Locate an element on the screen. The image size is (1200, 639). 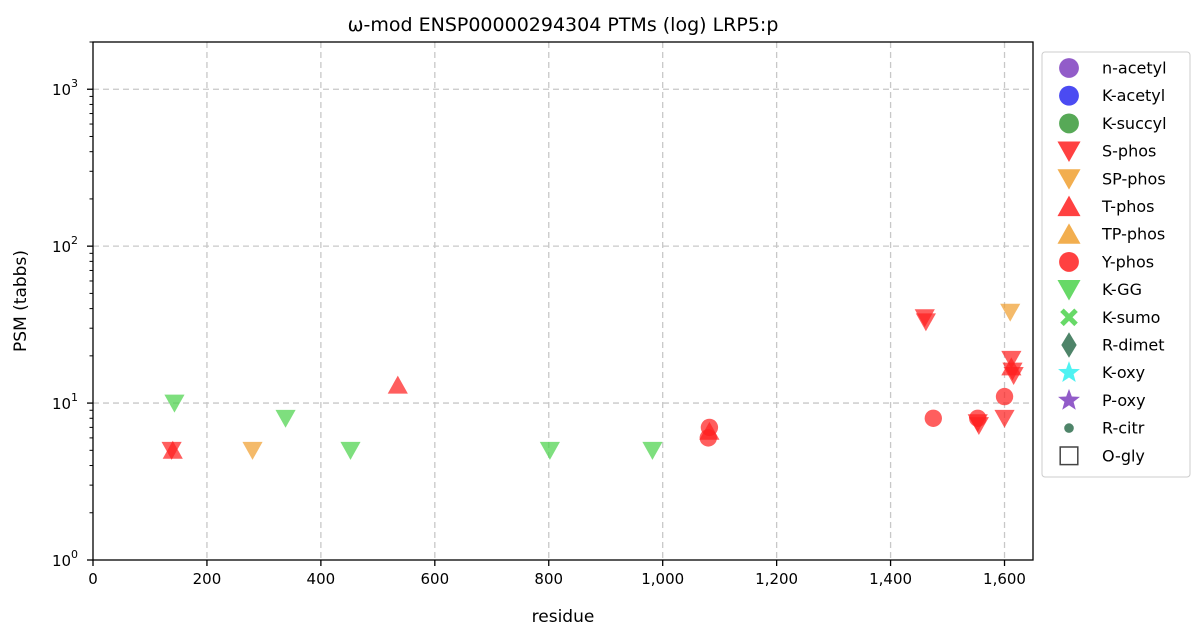
legend-label: Y-phos is located at coordinates (1127, 261).